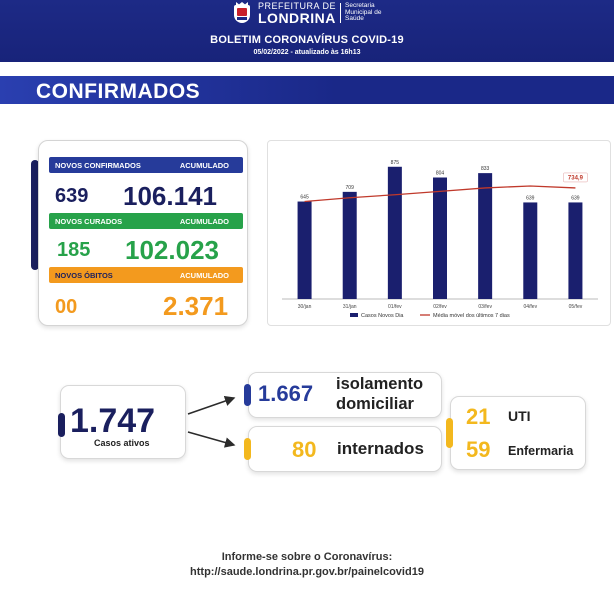 This screenshot has width=614, height=612. Describe the element at coordinates (341, 13) in the screenshot. I see `logo-divider` at that location.